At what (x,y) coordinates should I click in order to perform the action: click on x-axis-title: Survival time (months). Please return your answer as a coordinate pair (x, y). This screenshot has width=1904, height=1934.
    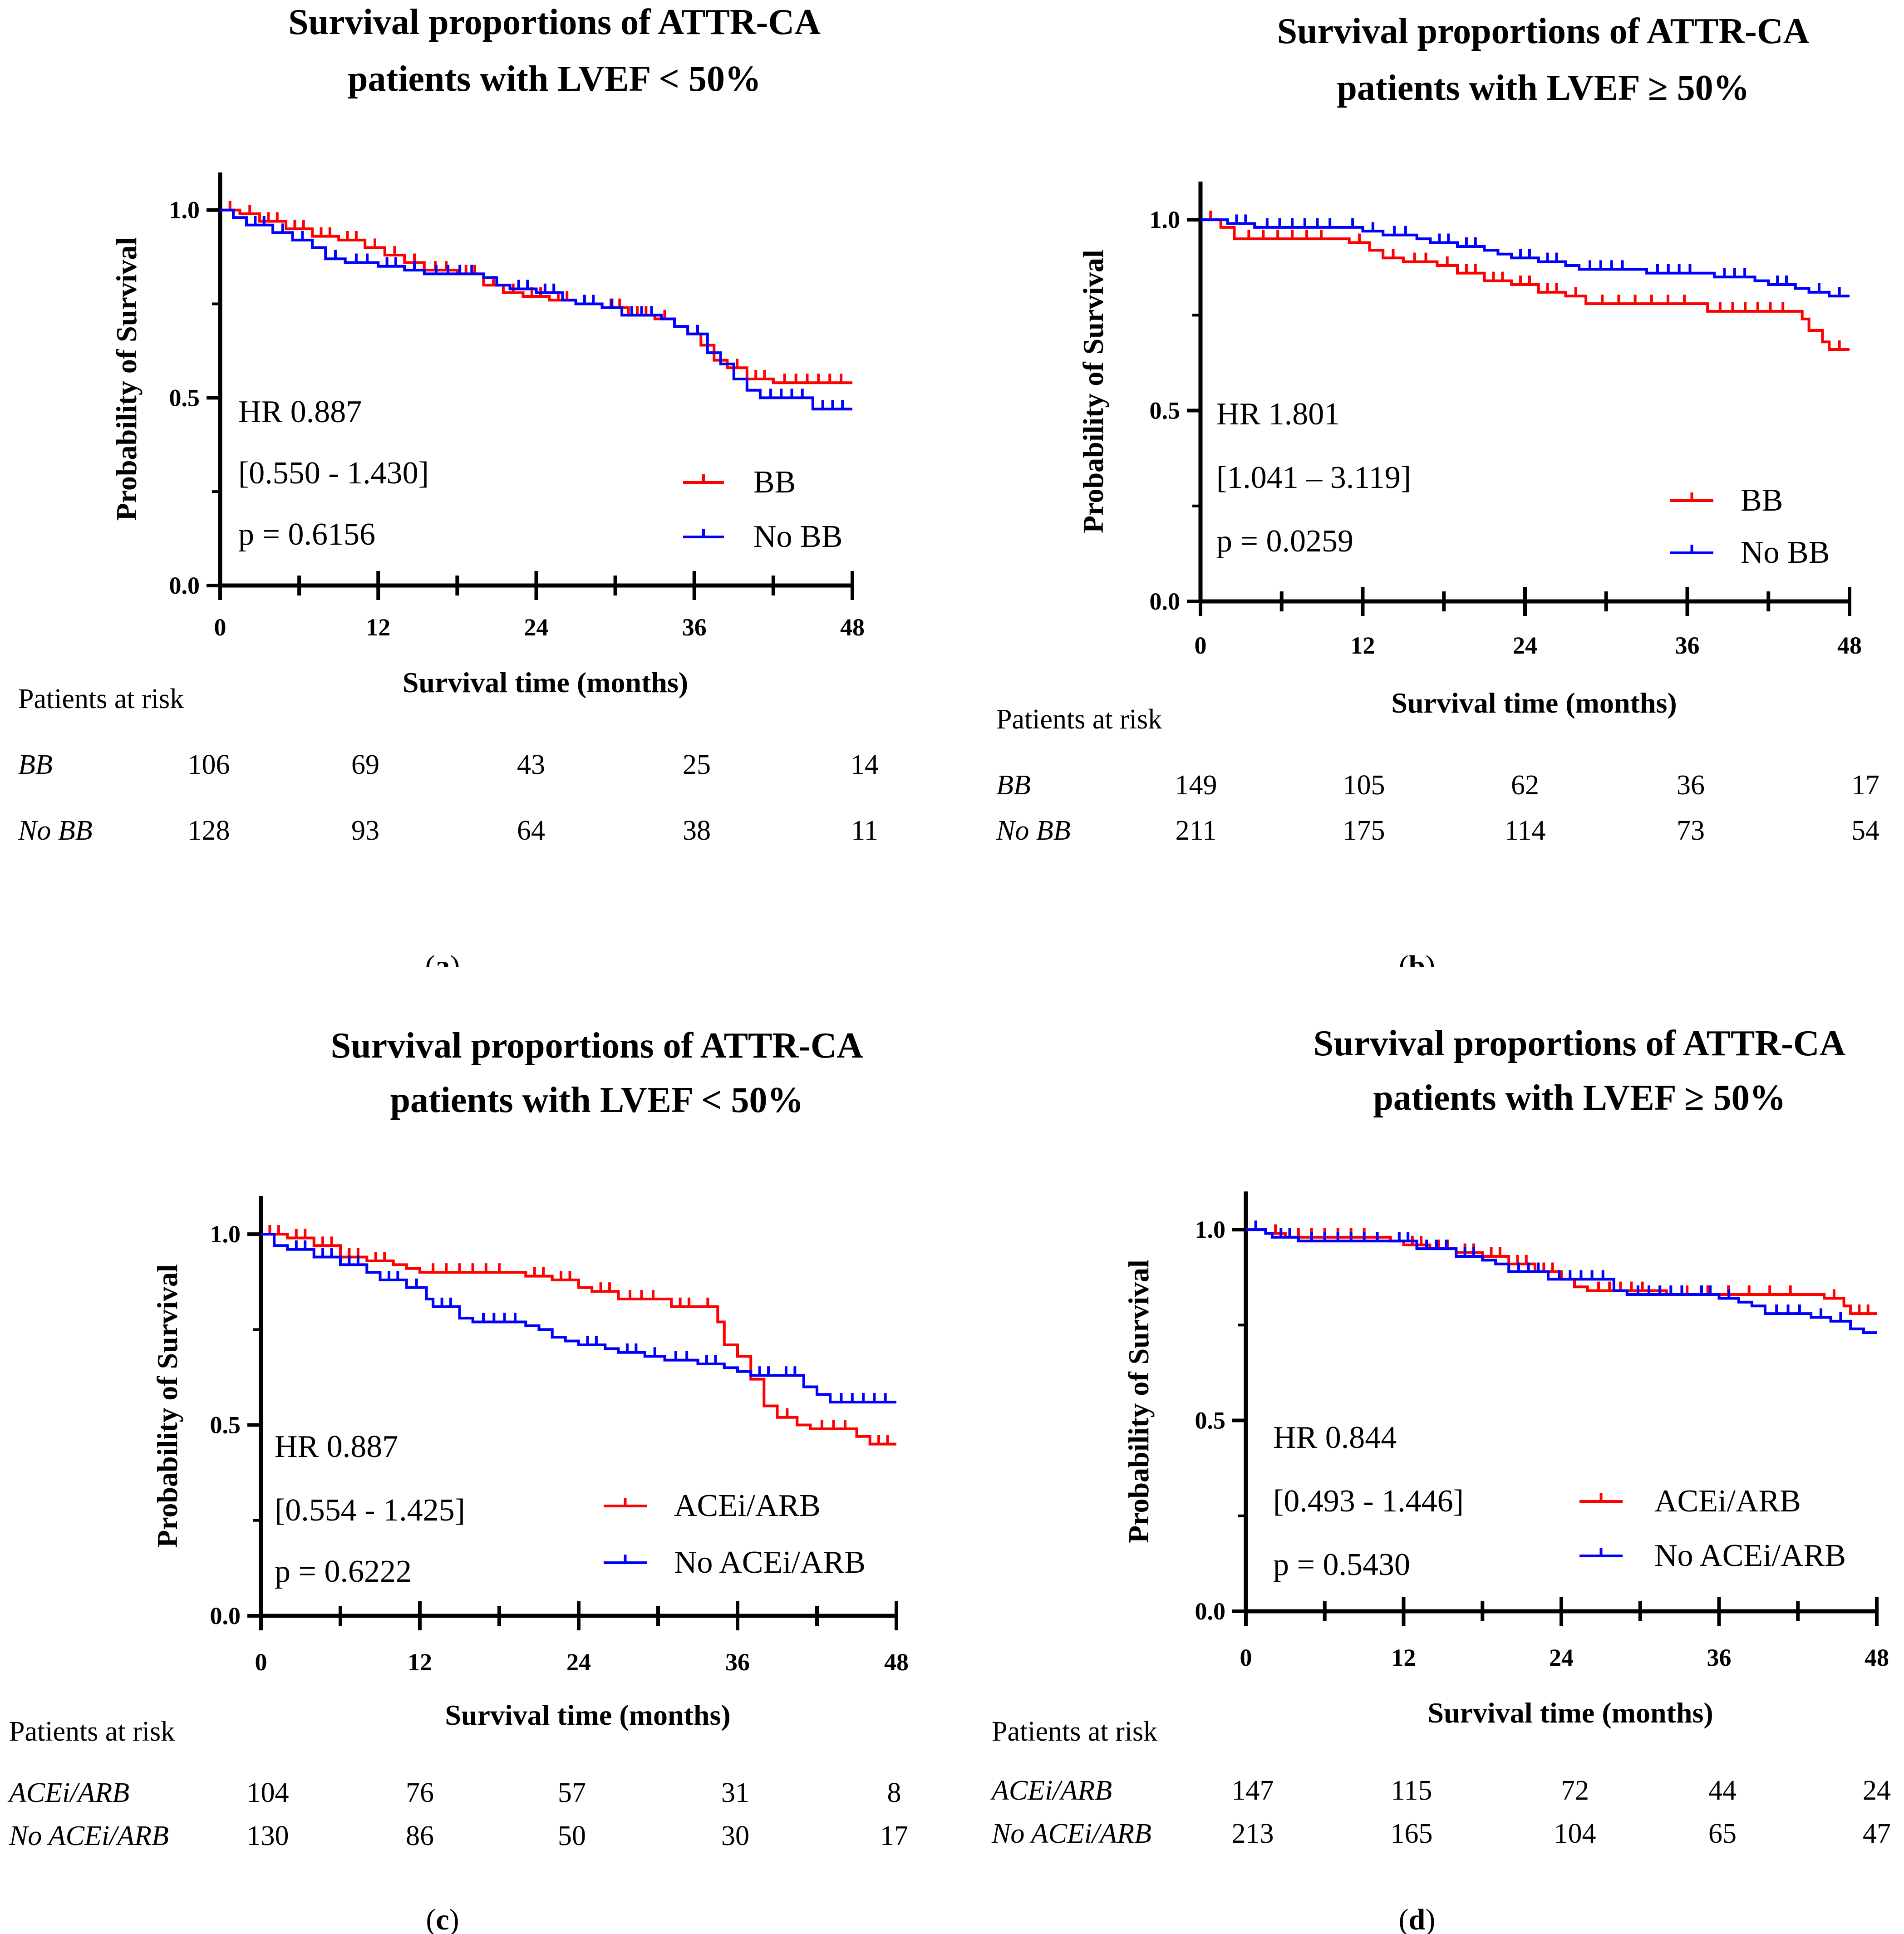
    Looking at the image, I should click on (587, 1715).